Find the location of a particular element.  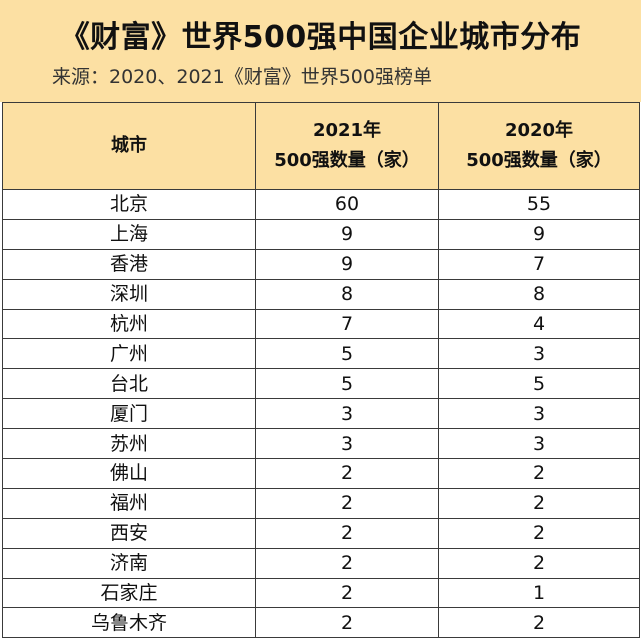

count-2021-cell: 7 is located at coordinates (347, 324).